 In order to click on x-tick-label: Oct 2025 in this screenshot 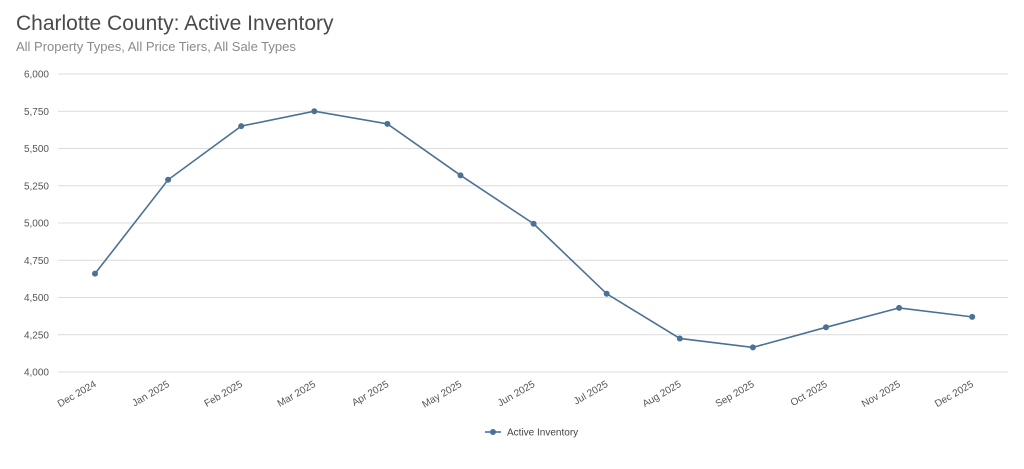, I will do `click(809, 394)`.